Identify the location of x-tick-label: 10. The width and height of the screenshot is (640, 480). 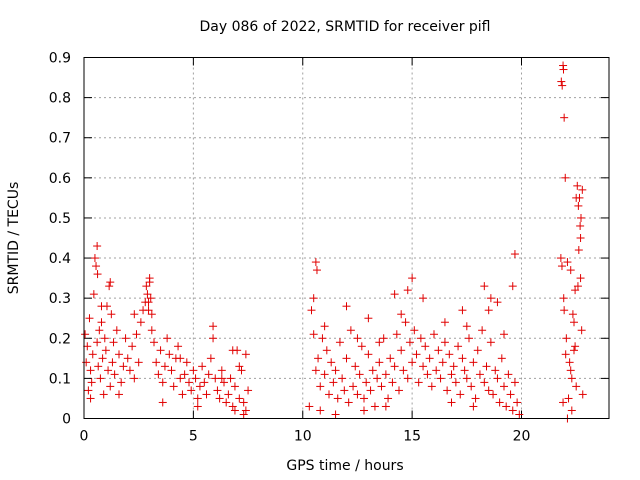
(303, 437).